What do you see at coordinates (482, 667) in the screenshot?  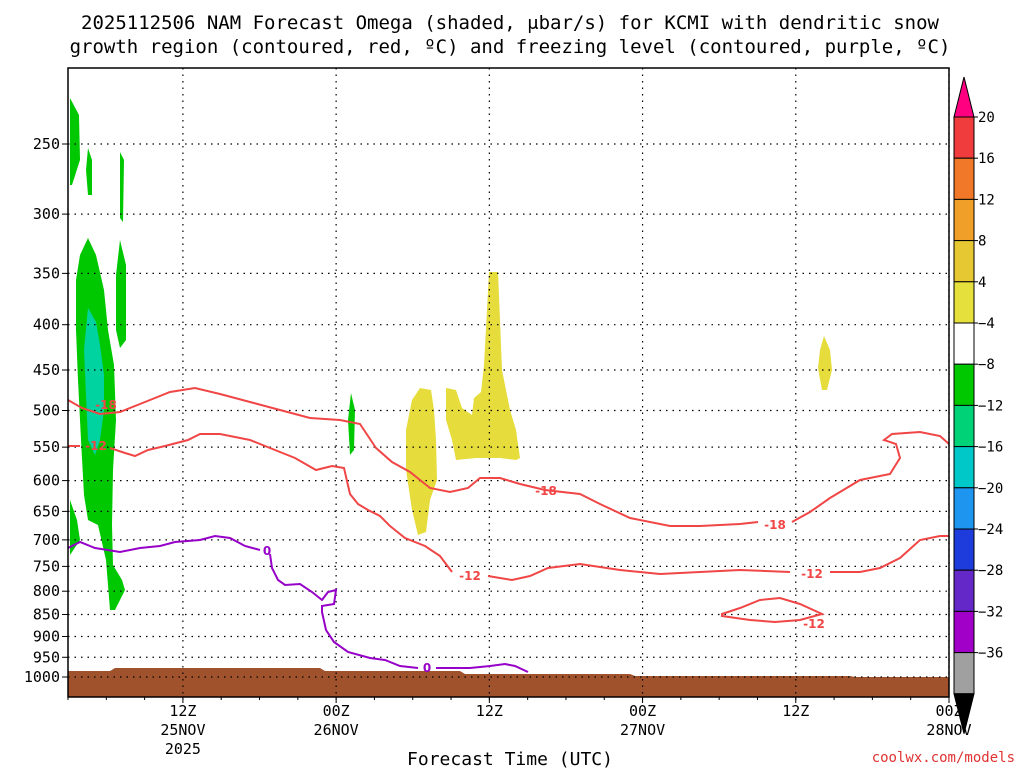 I see `freezing-level-bottom-contour` at bounding box center [482, 667].